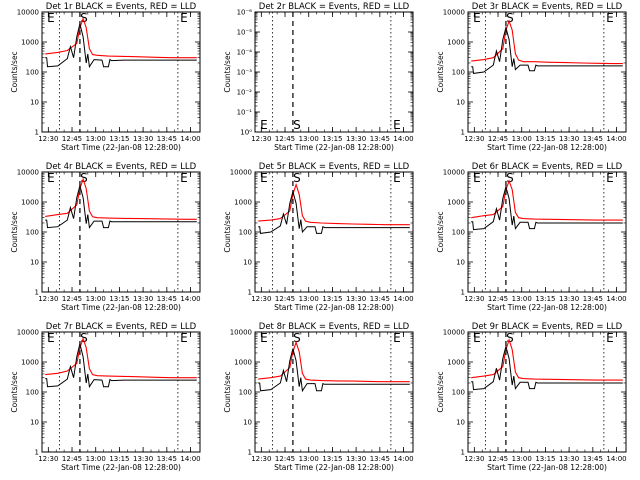 The width and height of the screenshot is (640, 480). What do you see at coordinates (245, 113) in the screenshot?
I see `y-tick-label: 10⁻¹` at bounding box center [245, 113].